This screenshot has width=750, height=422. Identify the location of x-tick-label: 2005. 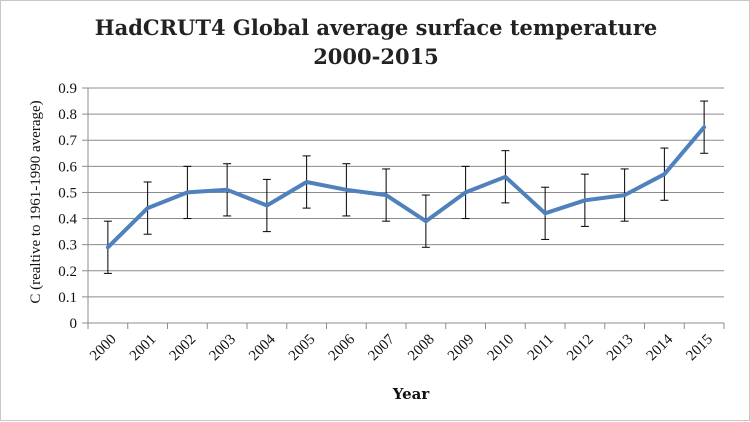
(302, 348).